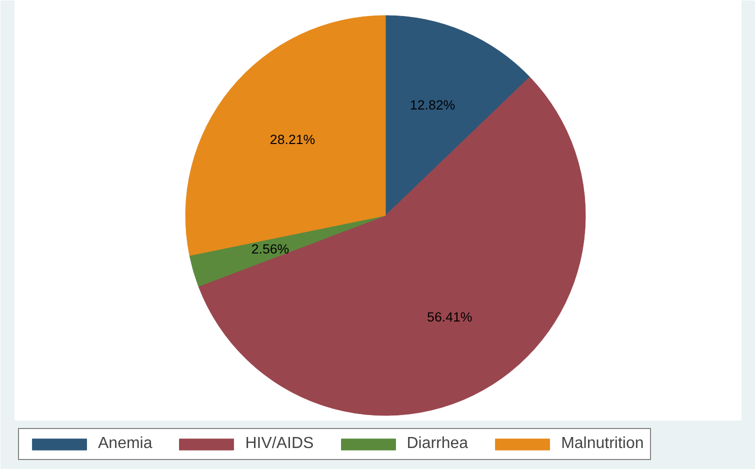 The image size is (755, 469). What do you see at coordinates (449, 316) in the screenshot?
I see `data-label: 56.41%` at bounding box center [449, 316].